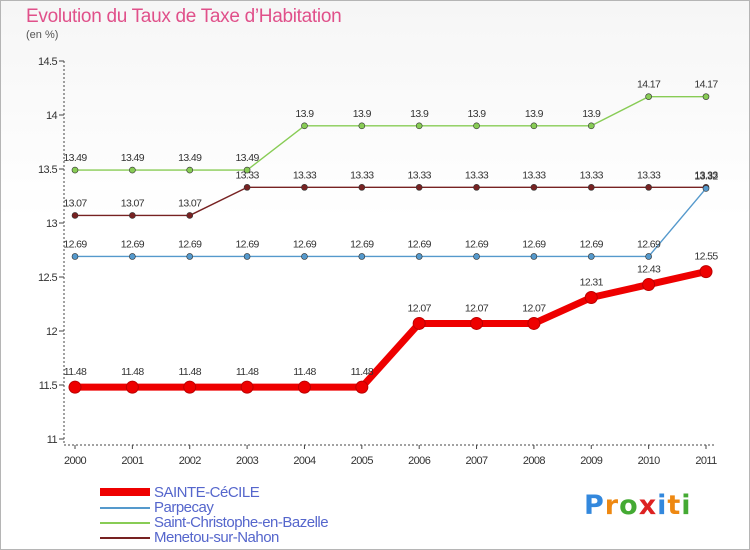  What do you see at coordinates (648, 505) in the screenshot?
I see `logo-letter: x` at bounding box center [648, 505].